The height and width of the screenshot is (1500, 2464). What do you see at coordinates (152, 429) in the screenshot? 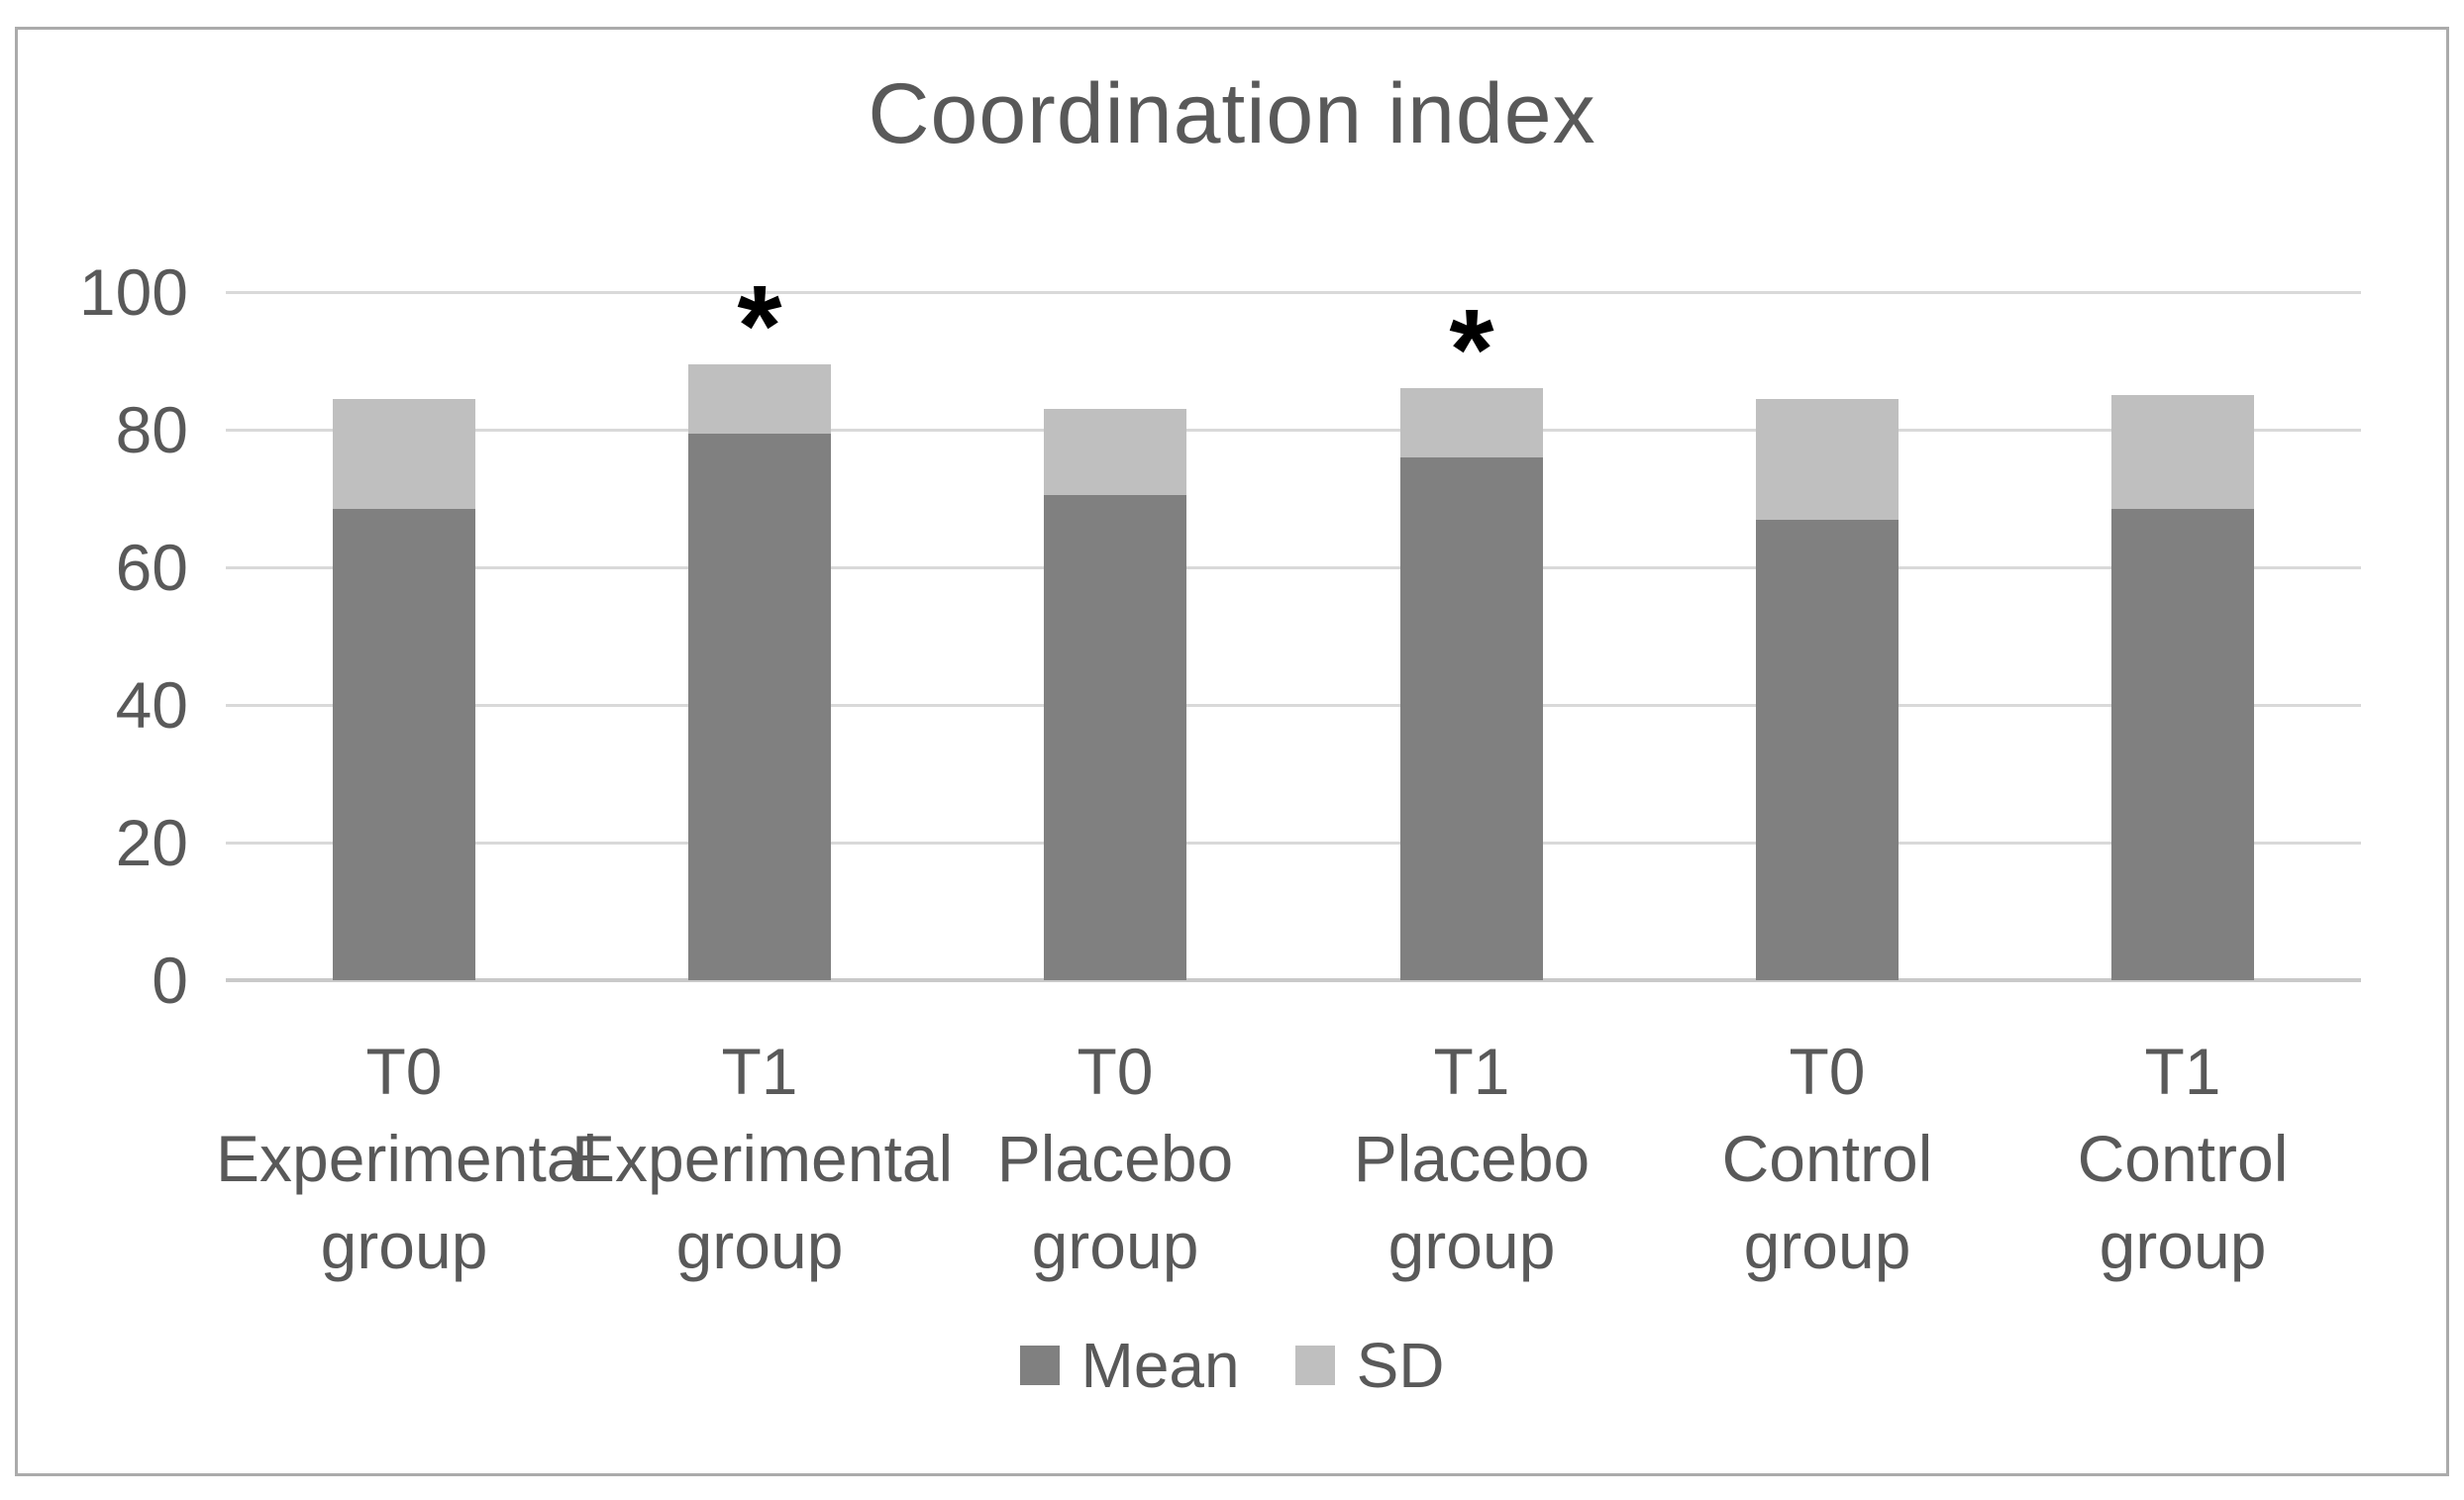
I see `y-axis-tick-label: 80` at bounding box center [152, 429].